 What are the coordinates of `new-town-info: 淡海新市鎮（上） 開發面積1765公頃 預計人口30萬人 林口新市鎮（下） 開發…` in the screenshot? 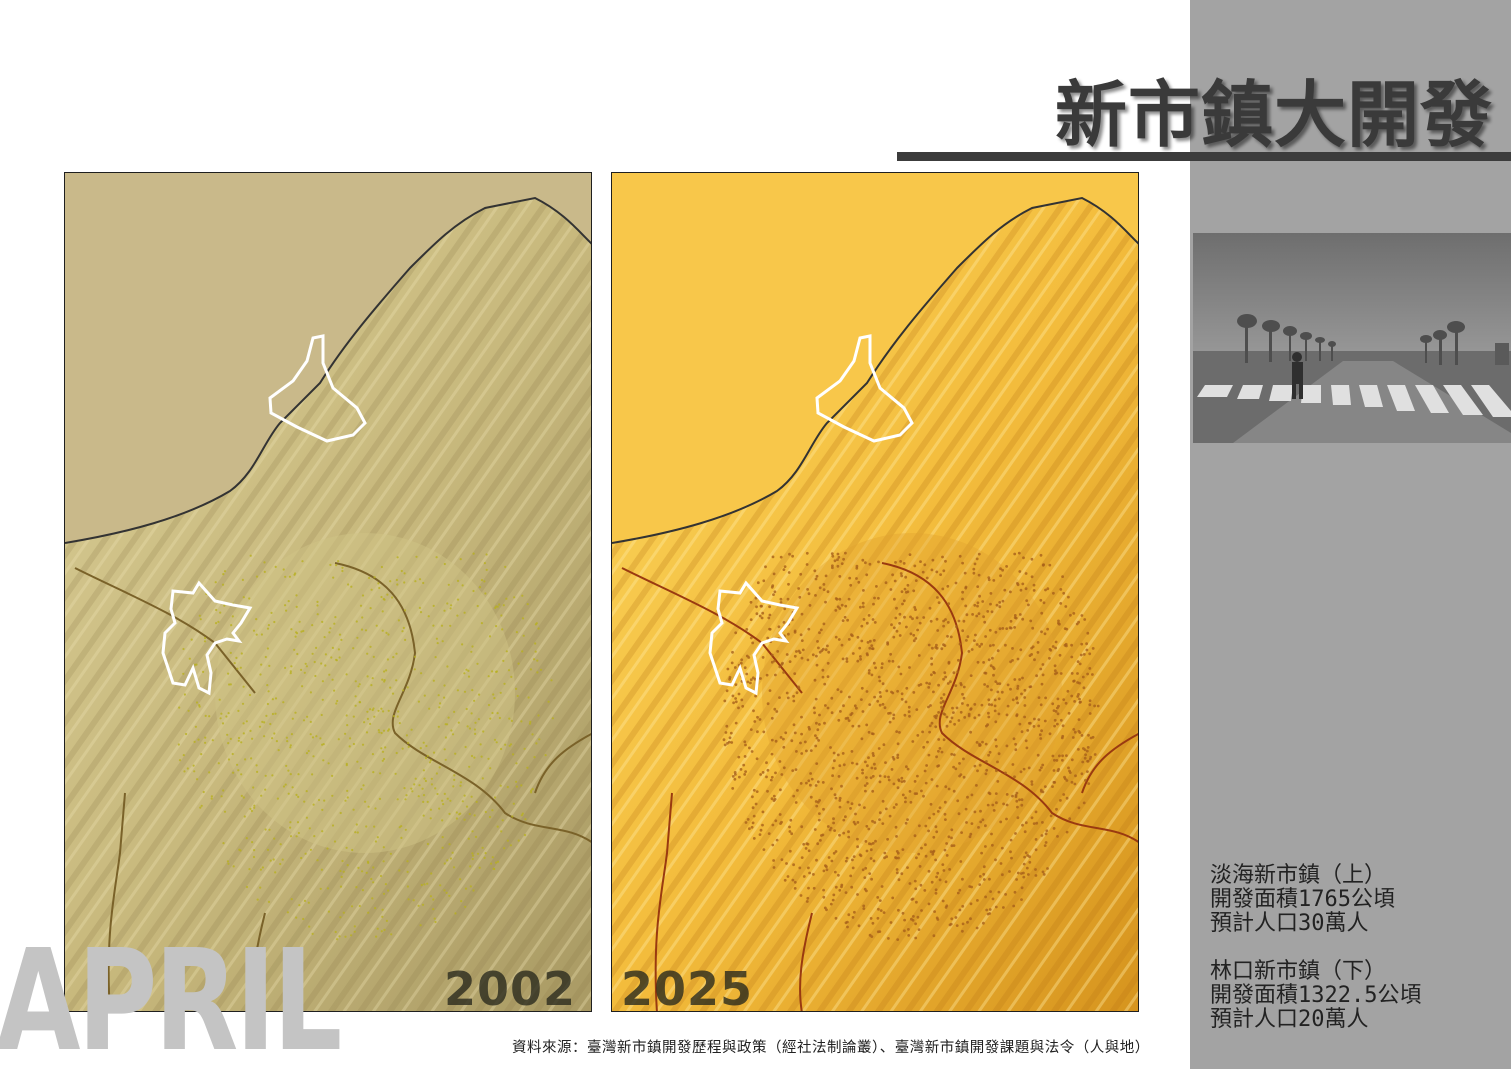 It's located at (1355, 960).